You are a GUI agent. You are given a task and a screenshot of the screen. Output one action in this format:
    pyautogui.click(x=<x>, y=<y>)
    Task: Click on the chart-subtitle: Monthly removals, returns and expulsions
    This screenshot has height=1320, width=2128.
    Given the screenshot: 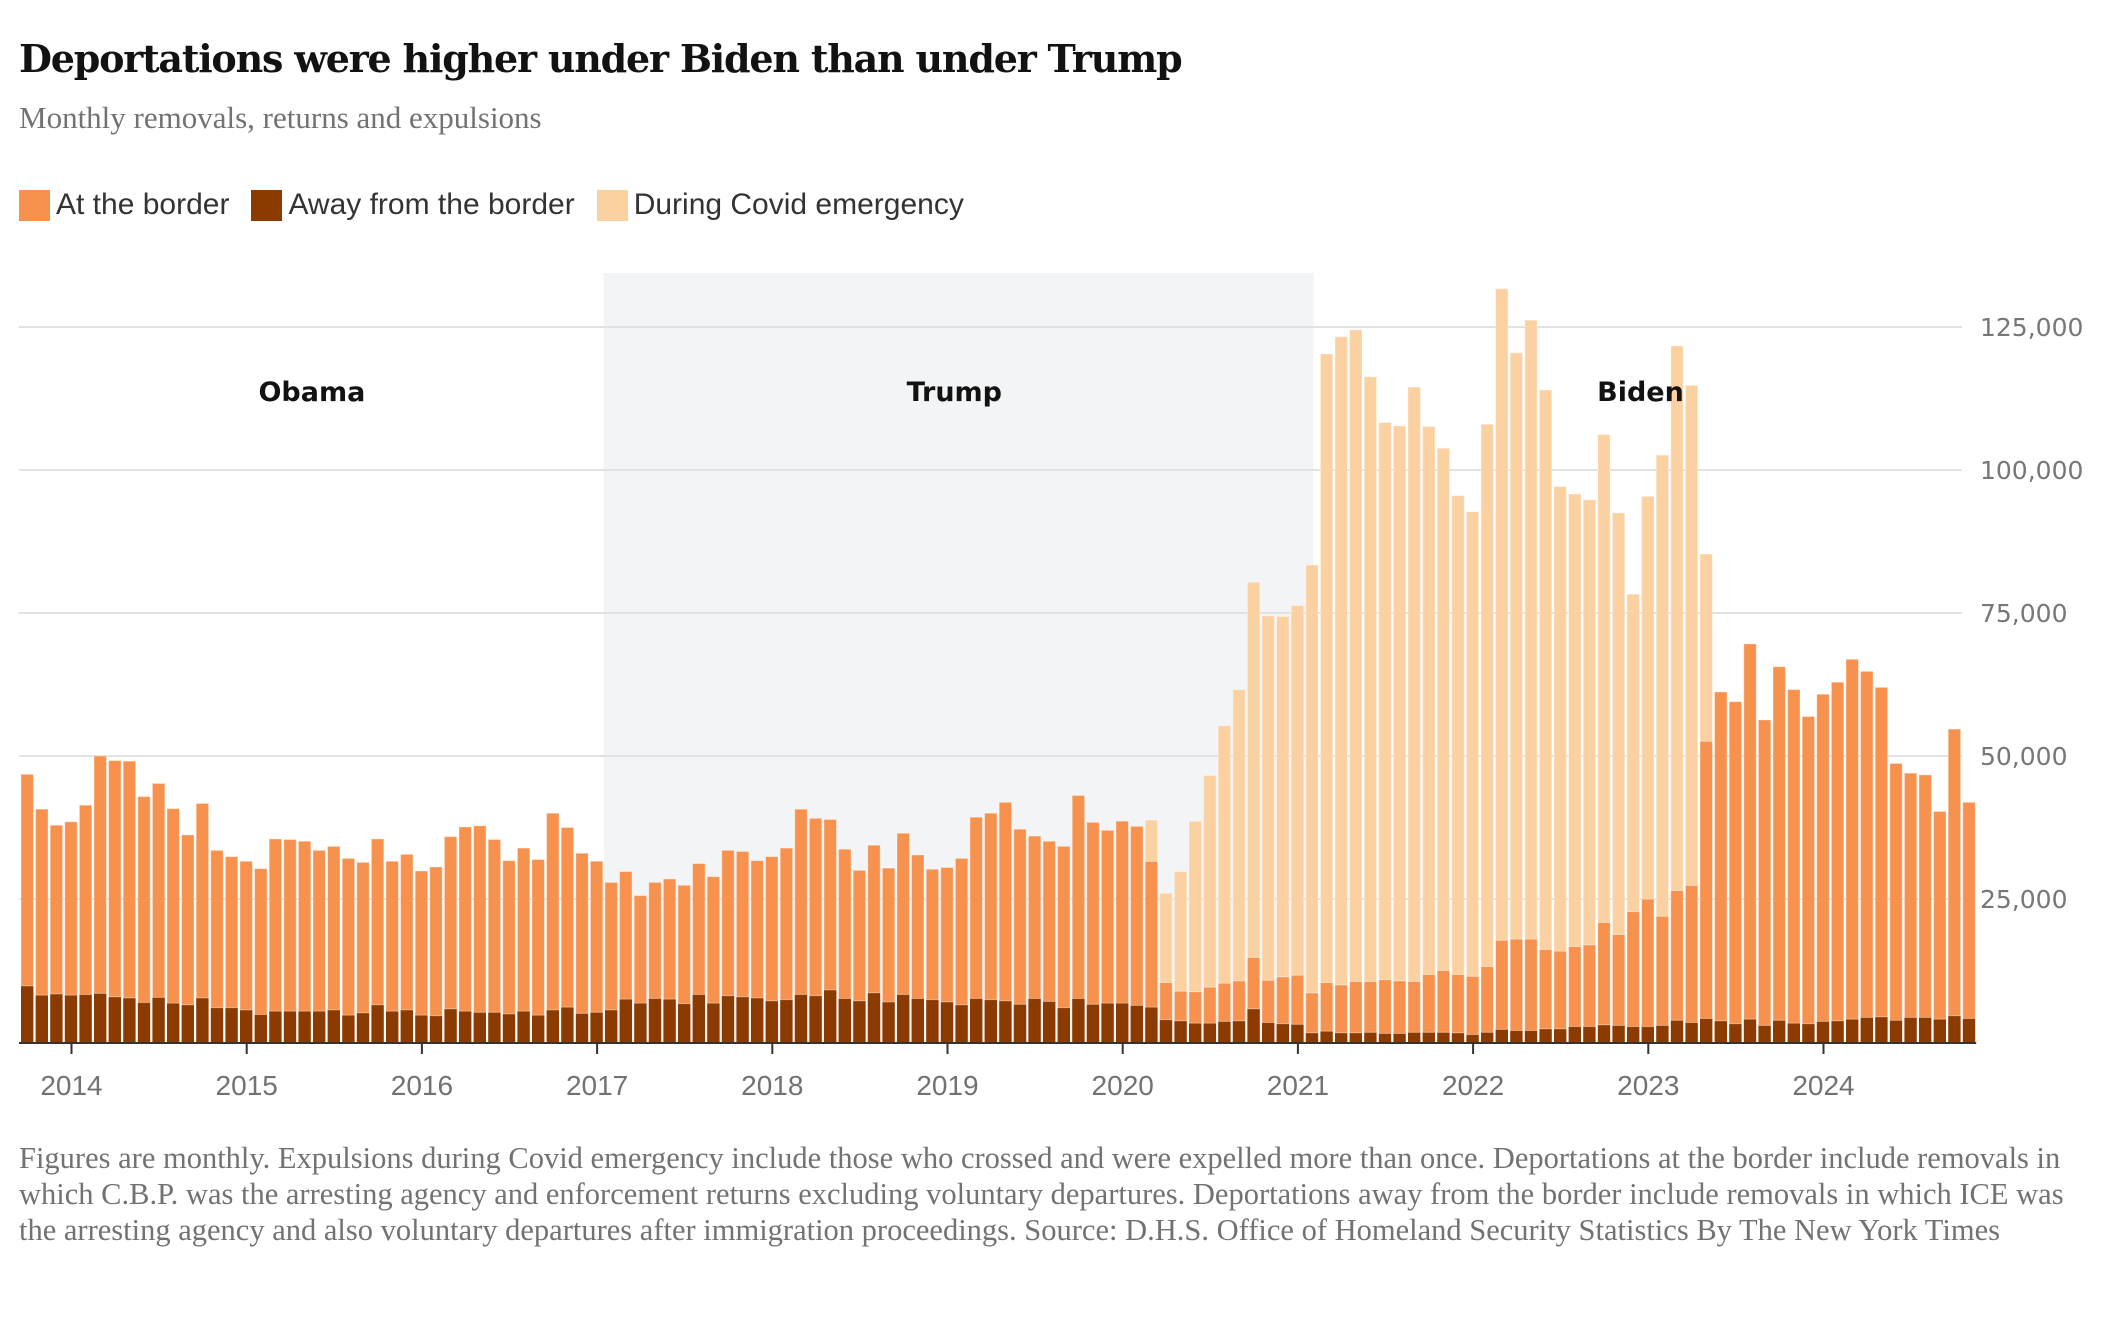 What is the action you would take?
    pyautogui.click(x=280, y=117)
    